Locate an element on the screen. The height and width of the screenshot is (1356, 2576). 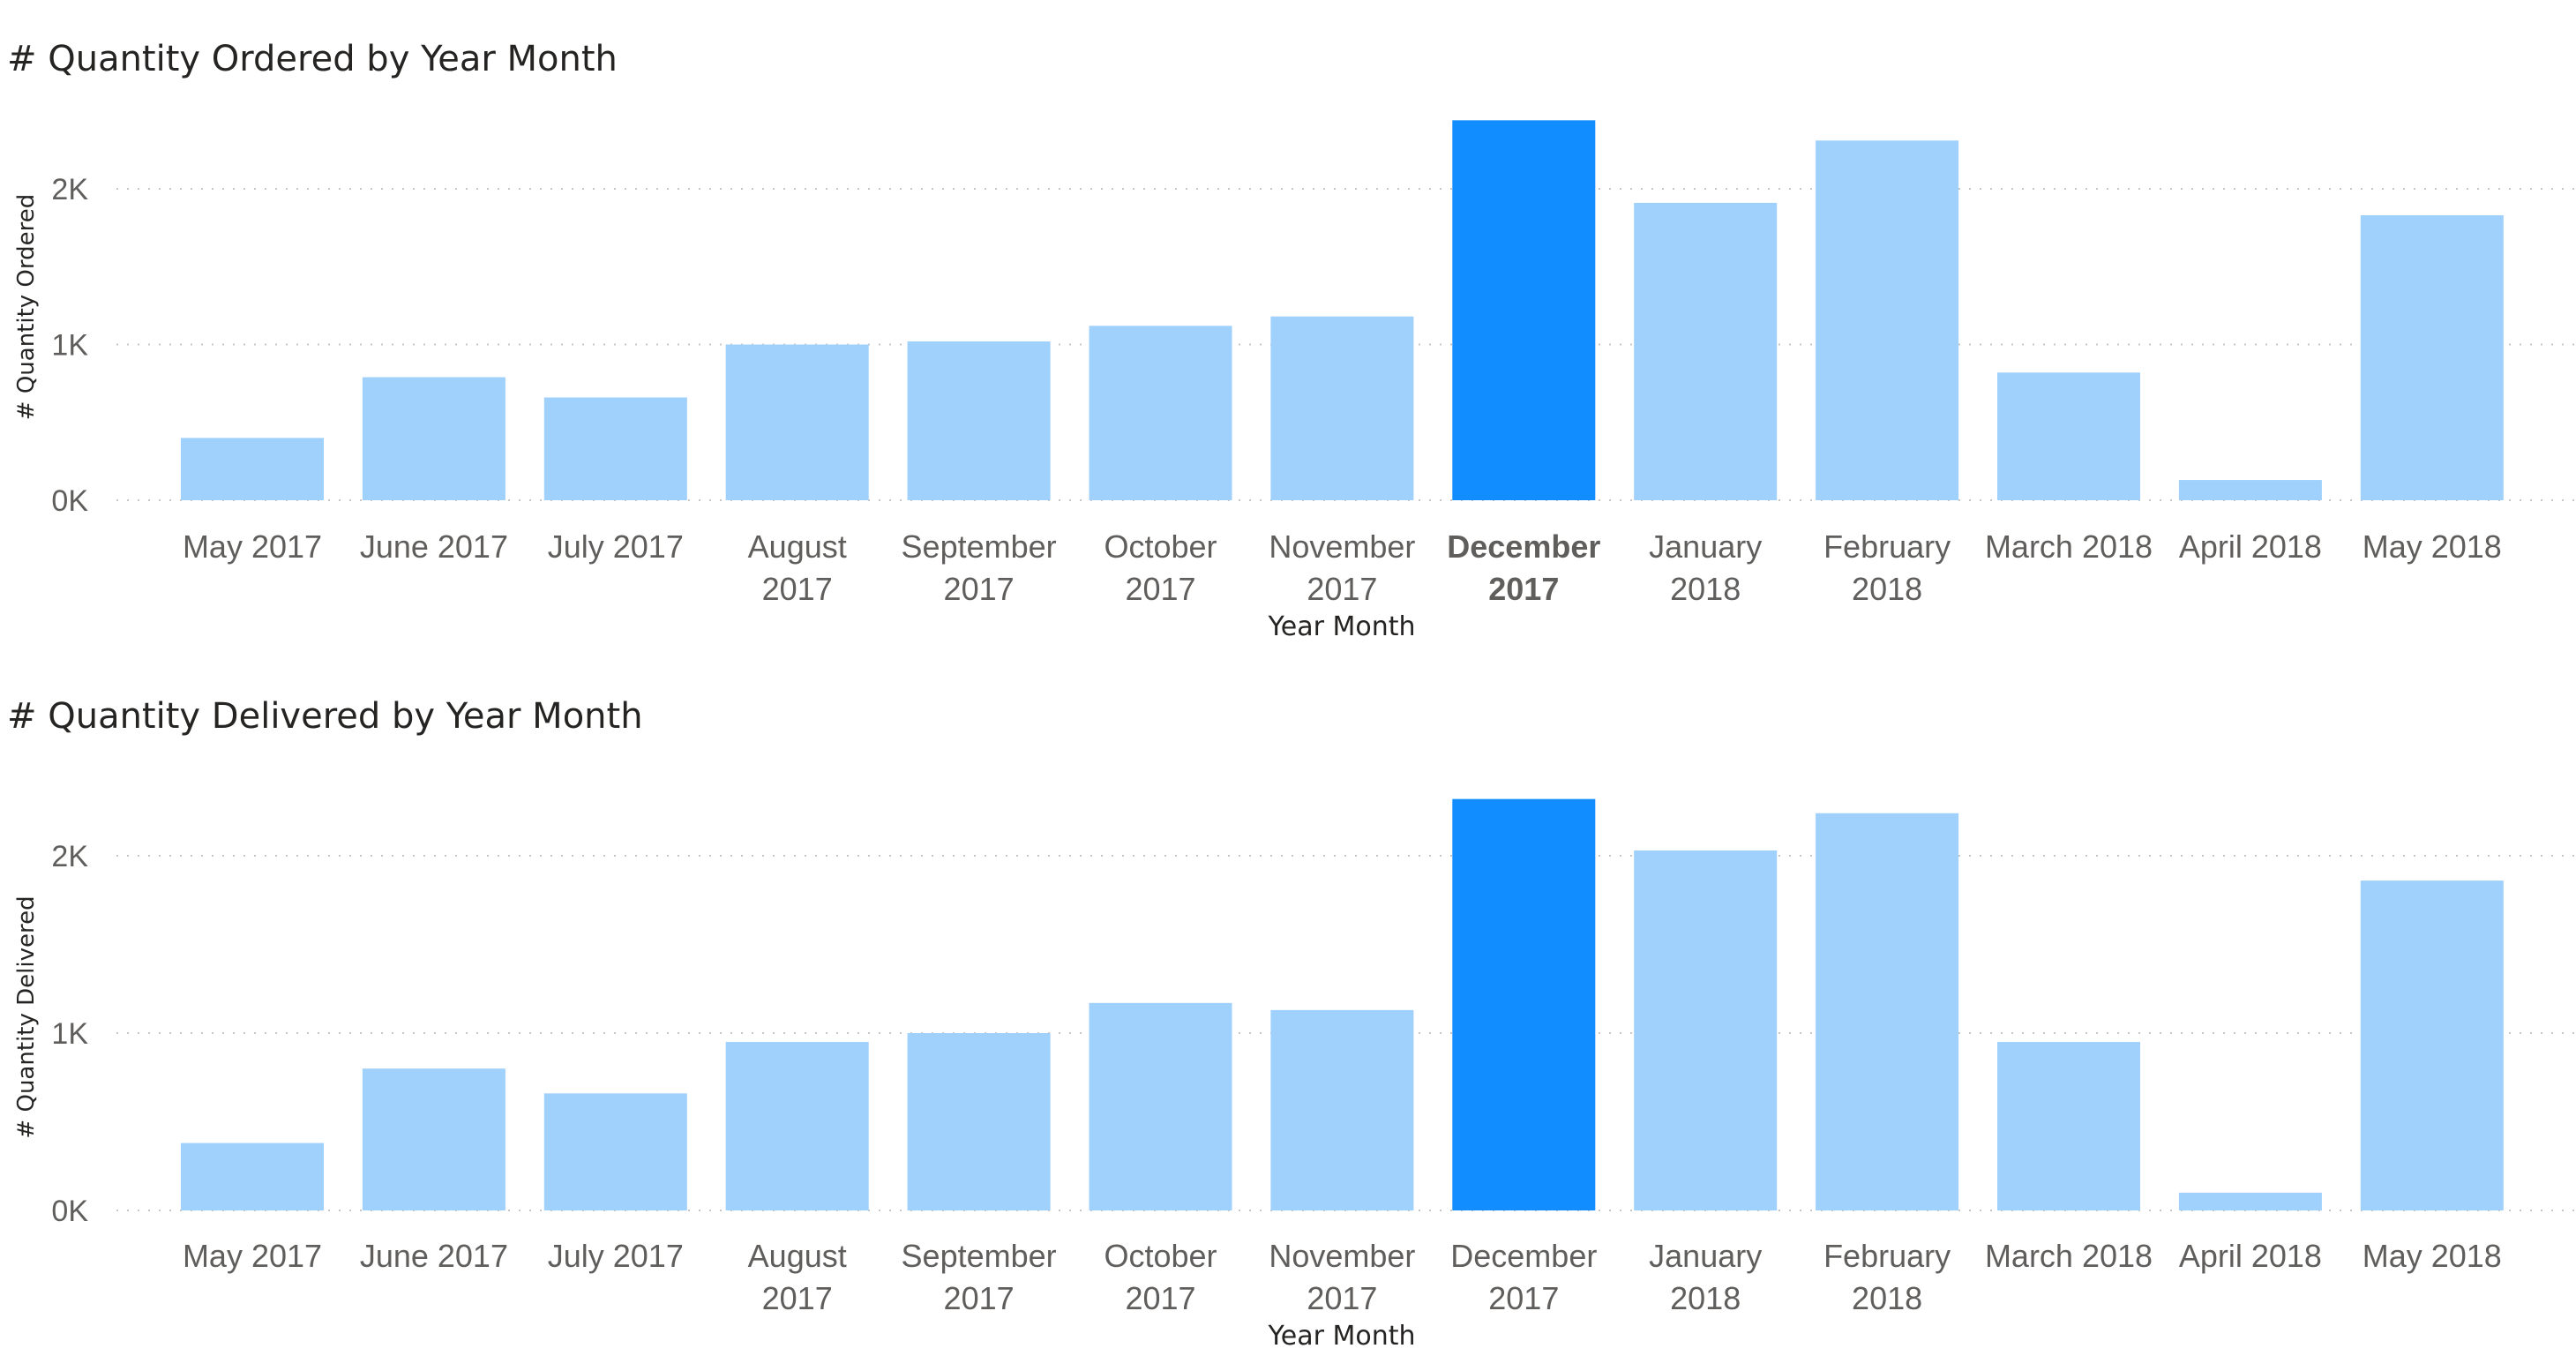
y-axis-title: # Quantity Delivered is located at coordinates (27, 1017).